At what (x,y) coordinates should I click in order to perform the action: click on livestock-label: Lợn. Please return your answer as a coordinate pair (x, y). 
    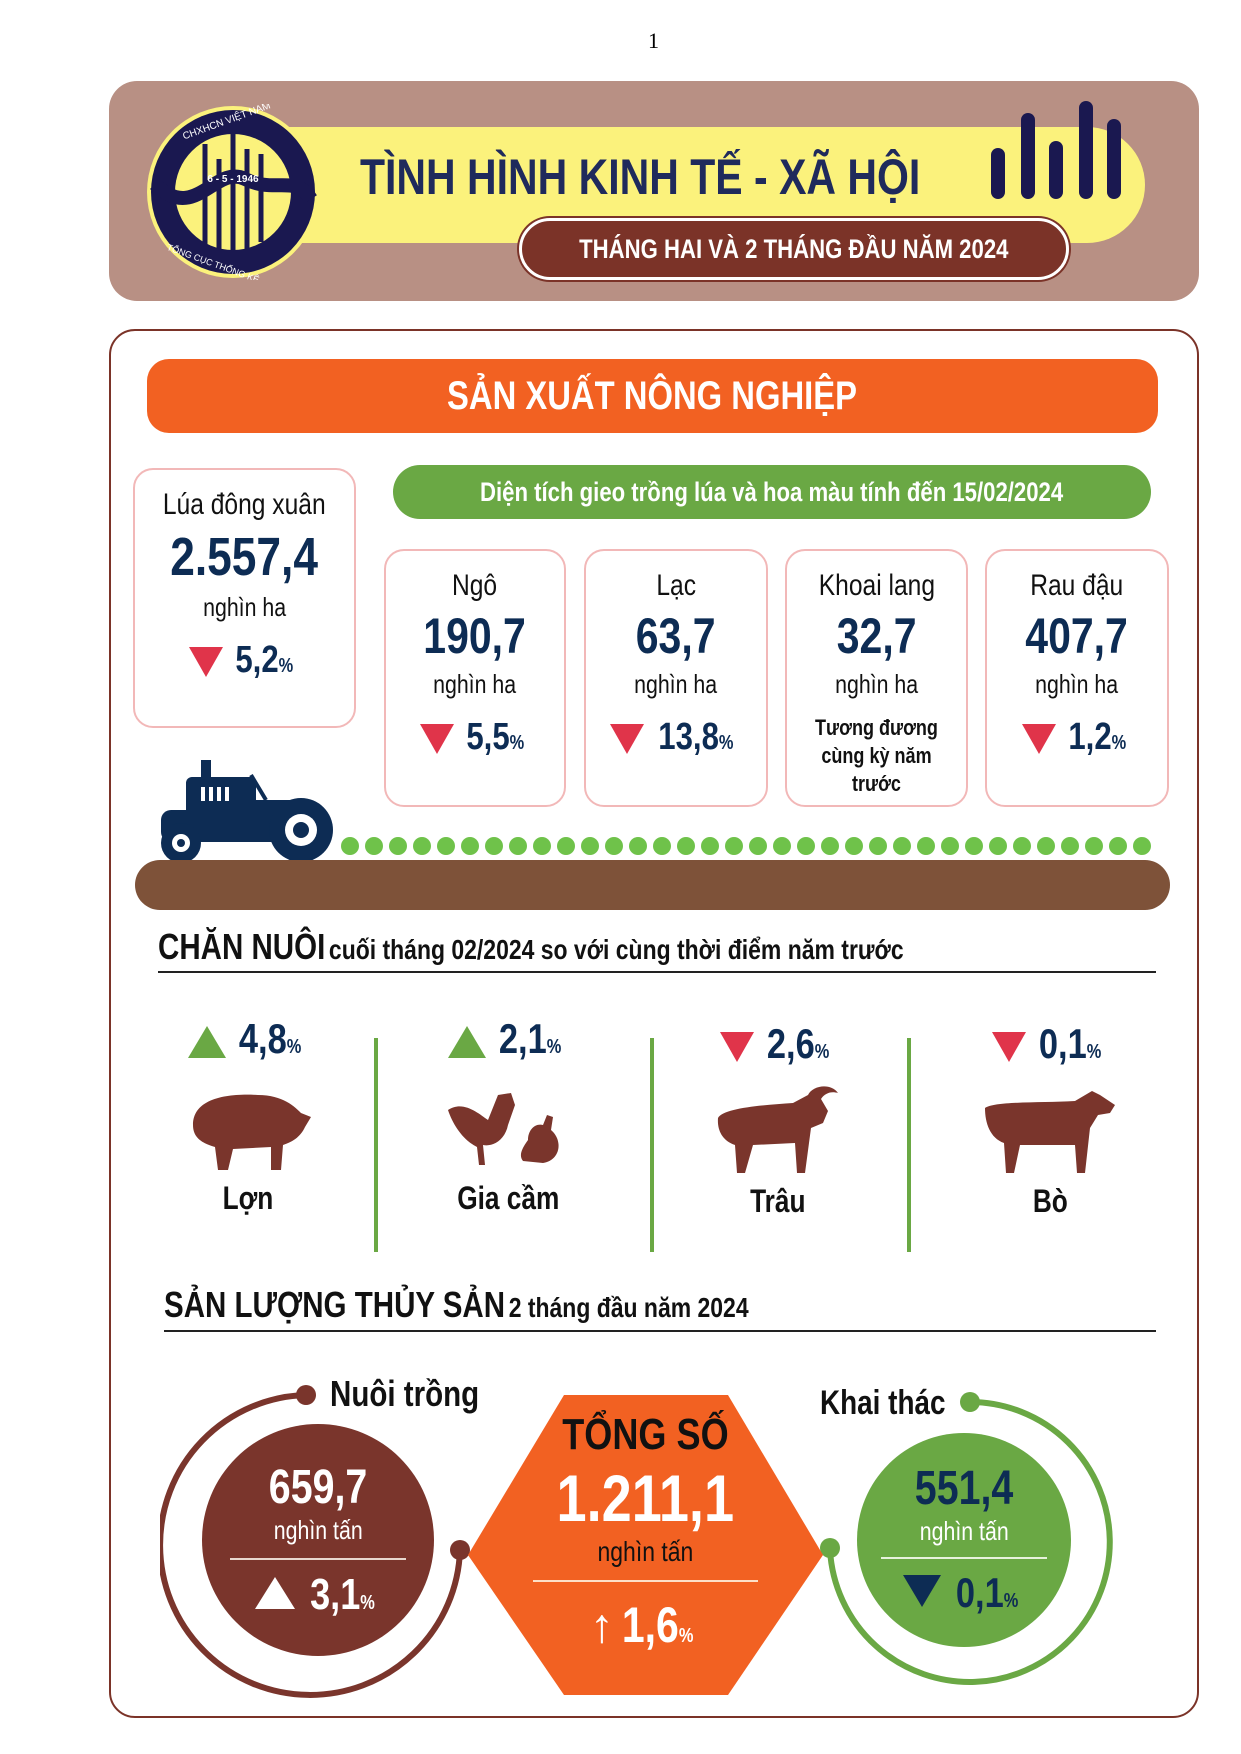
    Looking at the image, I should click on (248, 1198).